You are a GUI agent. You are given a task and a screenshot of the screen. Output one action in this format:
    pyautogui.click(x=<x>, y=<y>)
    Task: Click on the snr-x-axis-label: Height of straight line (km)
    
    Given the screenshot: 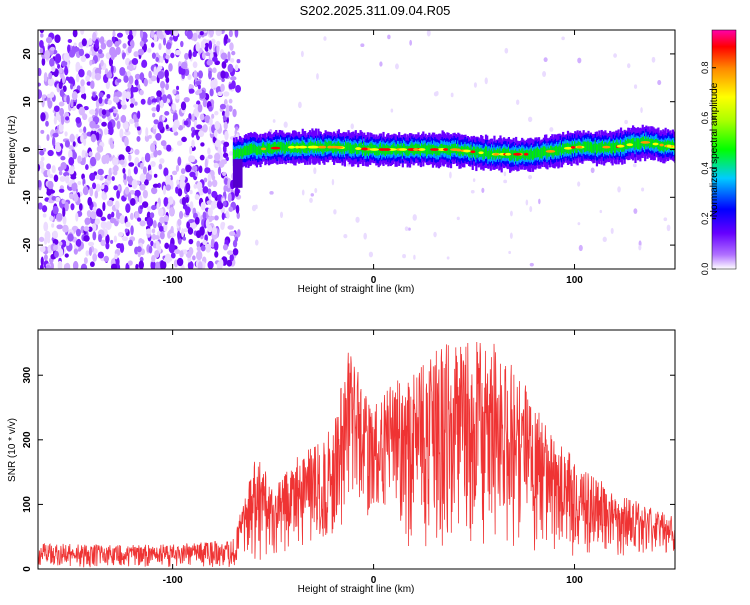 What is the action you would take?
    pyautogui.click(x=356, y=589)
    